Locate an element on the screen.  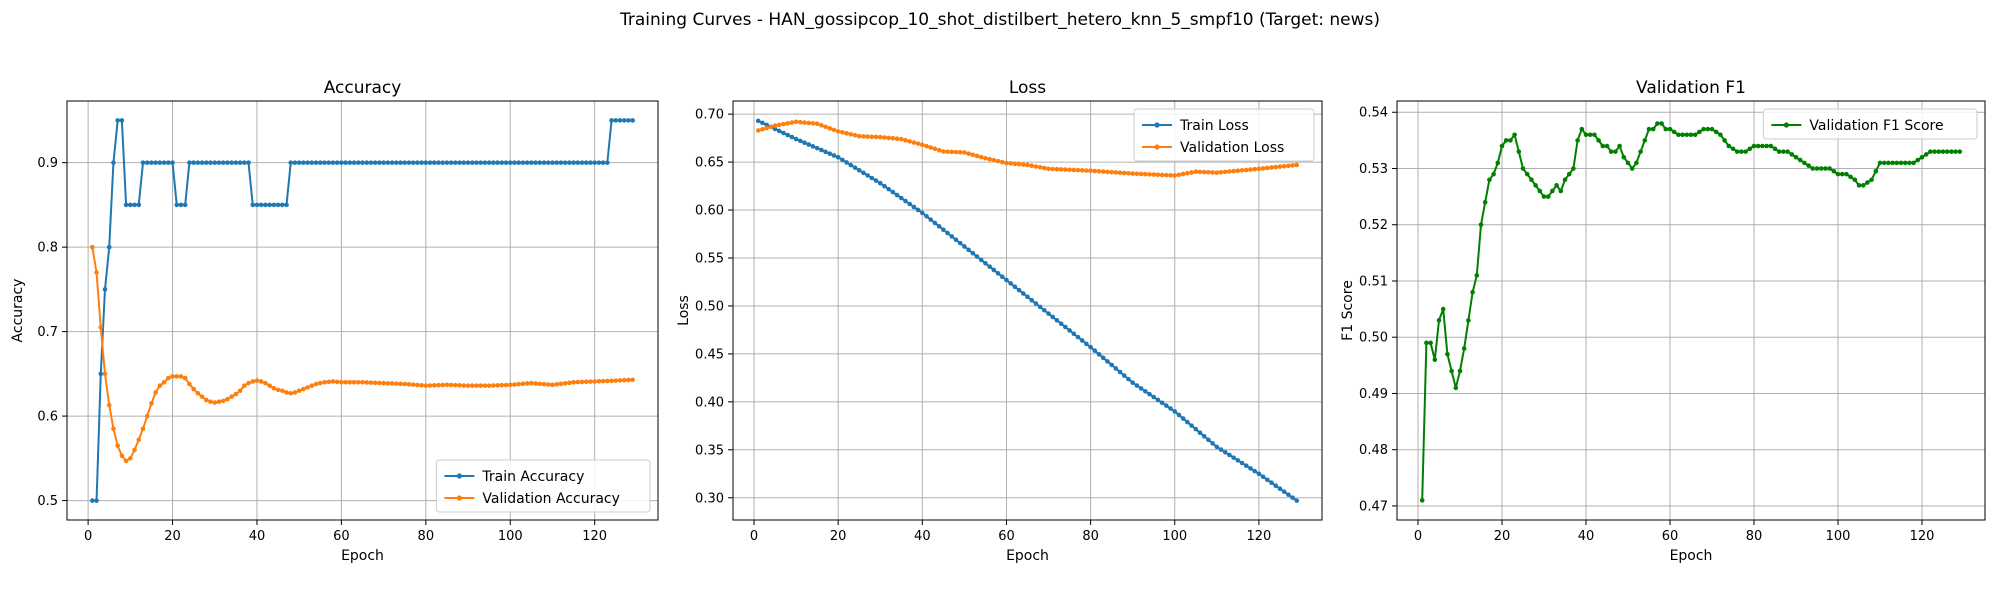
chart-title: Validation F1 is located at coordinates (1691, 88).